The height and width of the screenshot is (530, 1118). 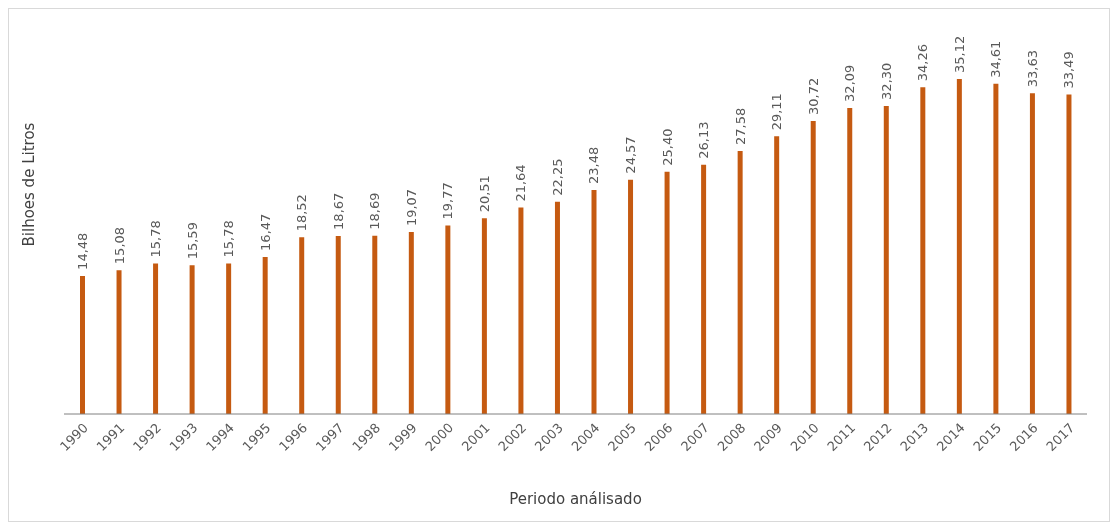 What do you see at coordinates (631, 155) in the screenshot?
I see `data-label: 24,57` at bounding box center [631, 155].